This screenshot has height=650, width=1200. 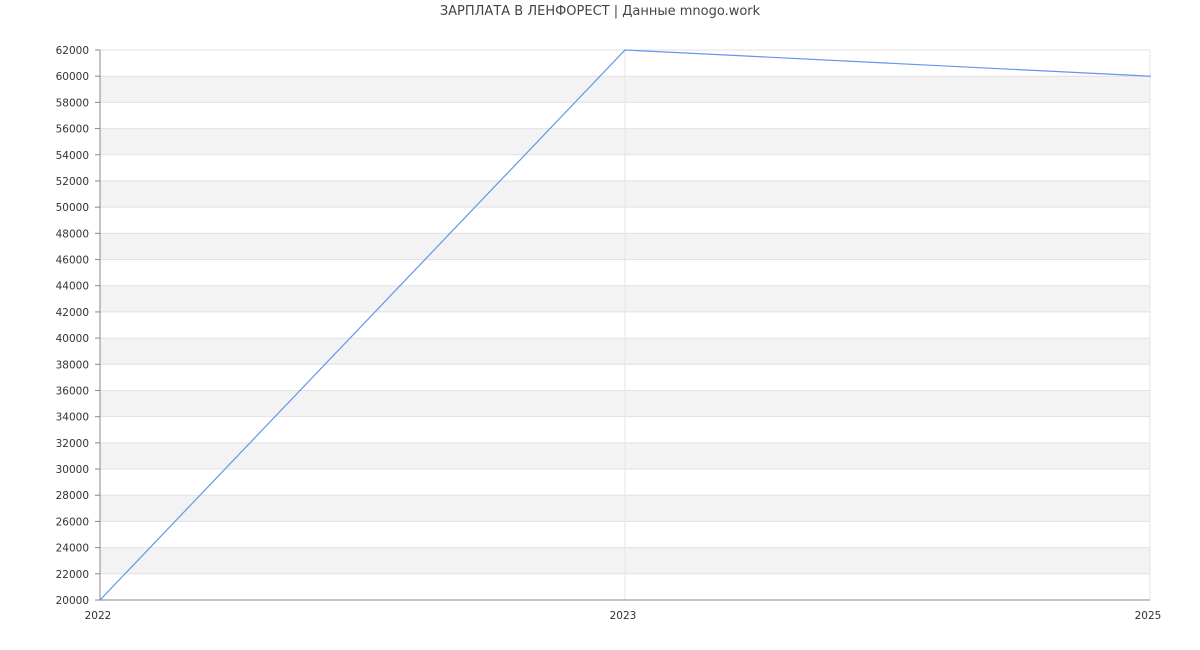 I want to click on y-tick-label: 40000, so click(x=72, y=339).